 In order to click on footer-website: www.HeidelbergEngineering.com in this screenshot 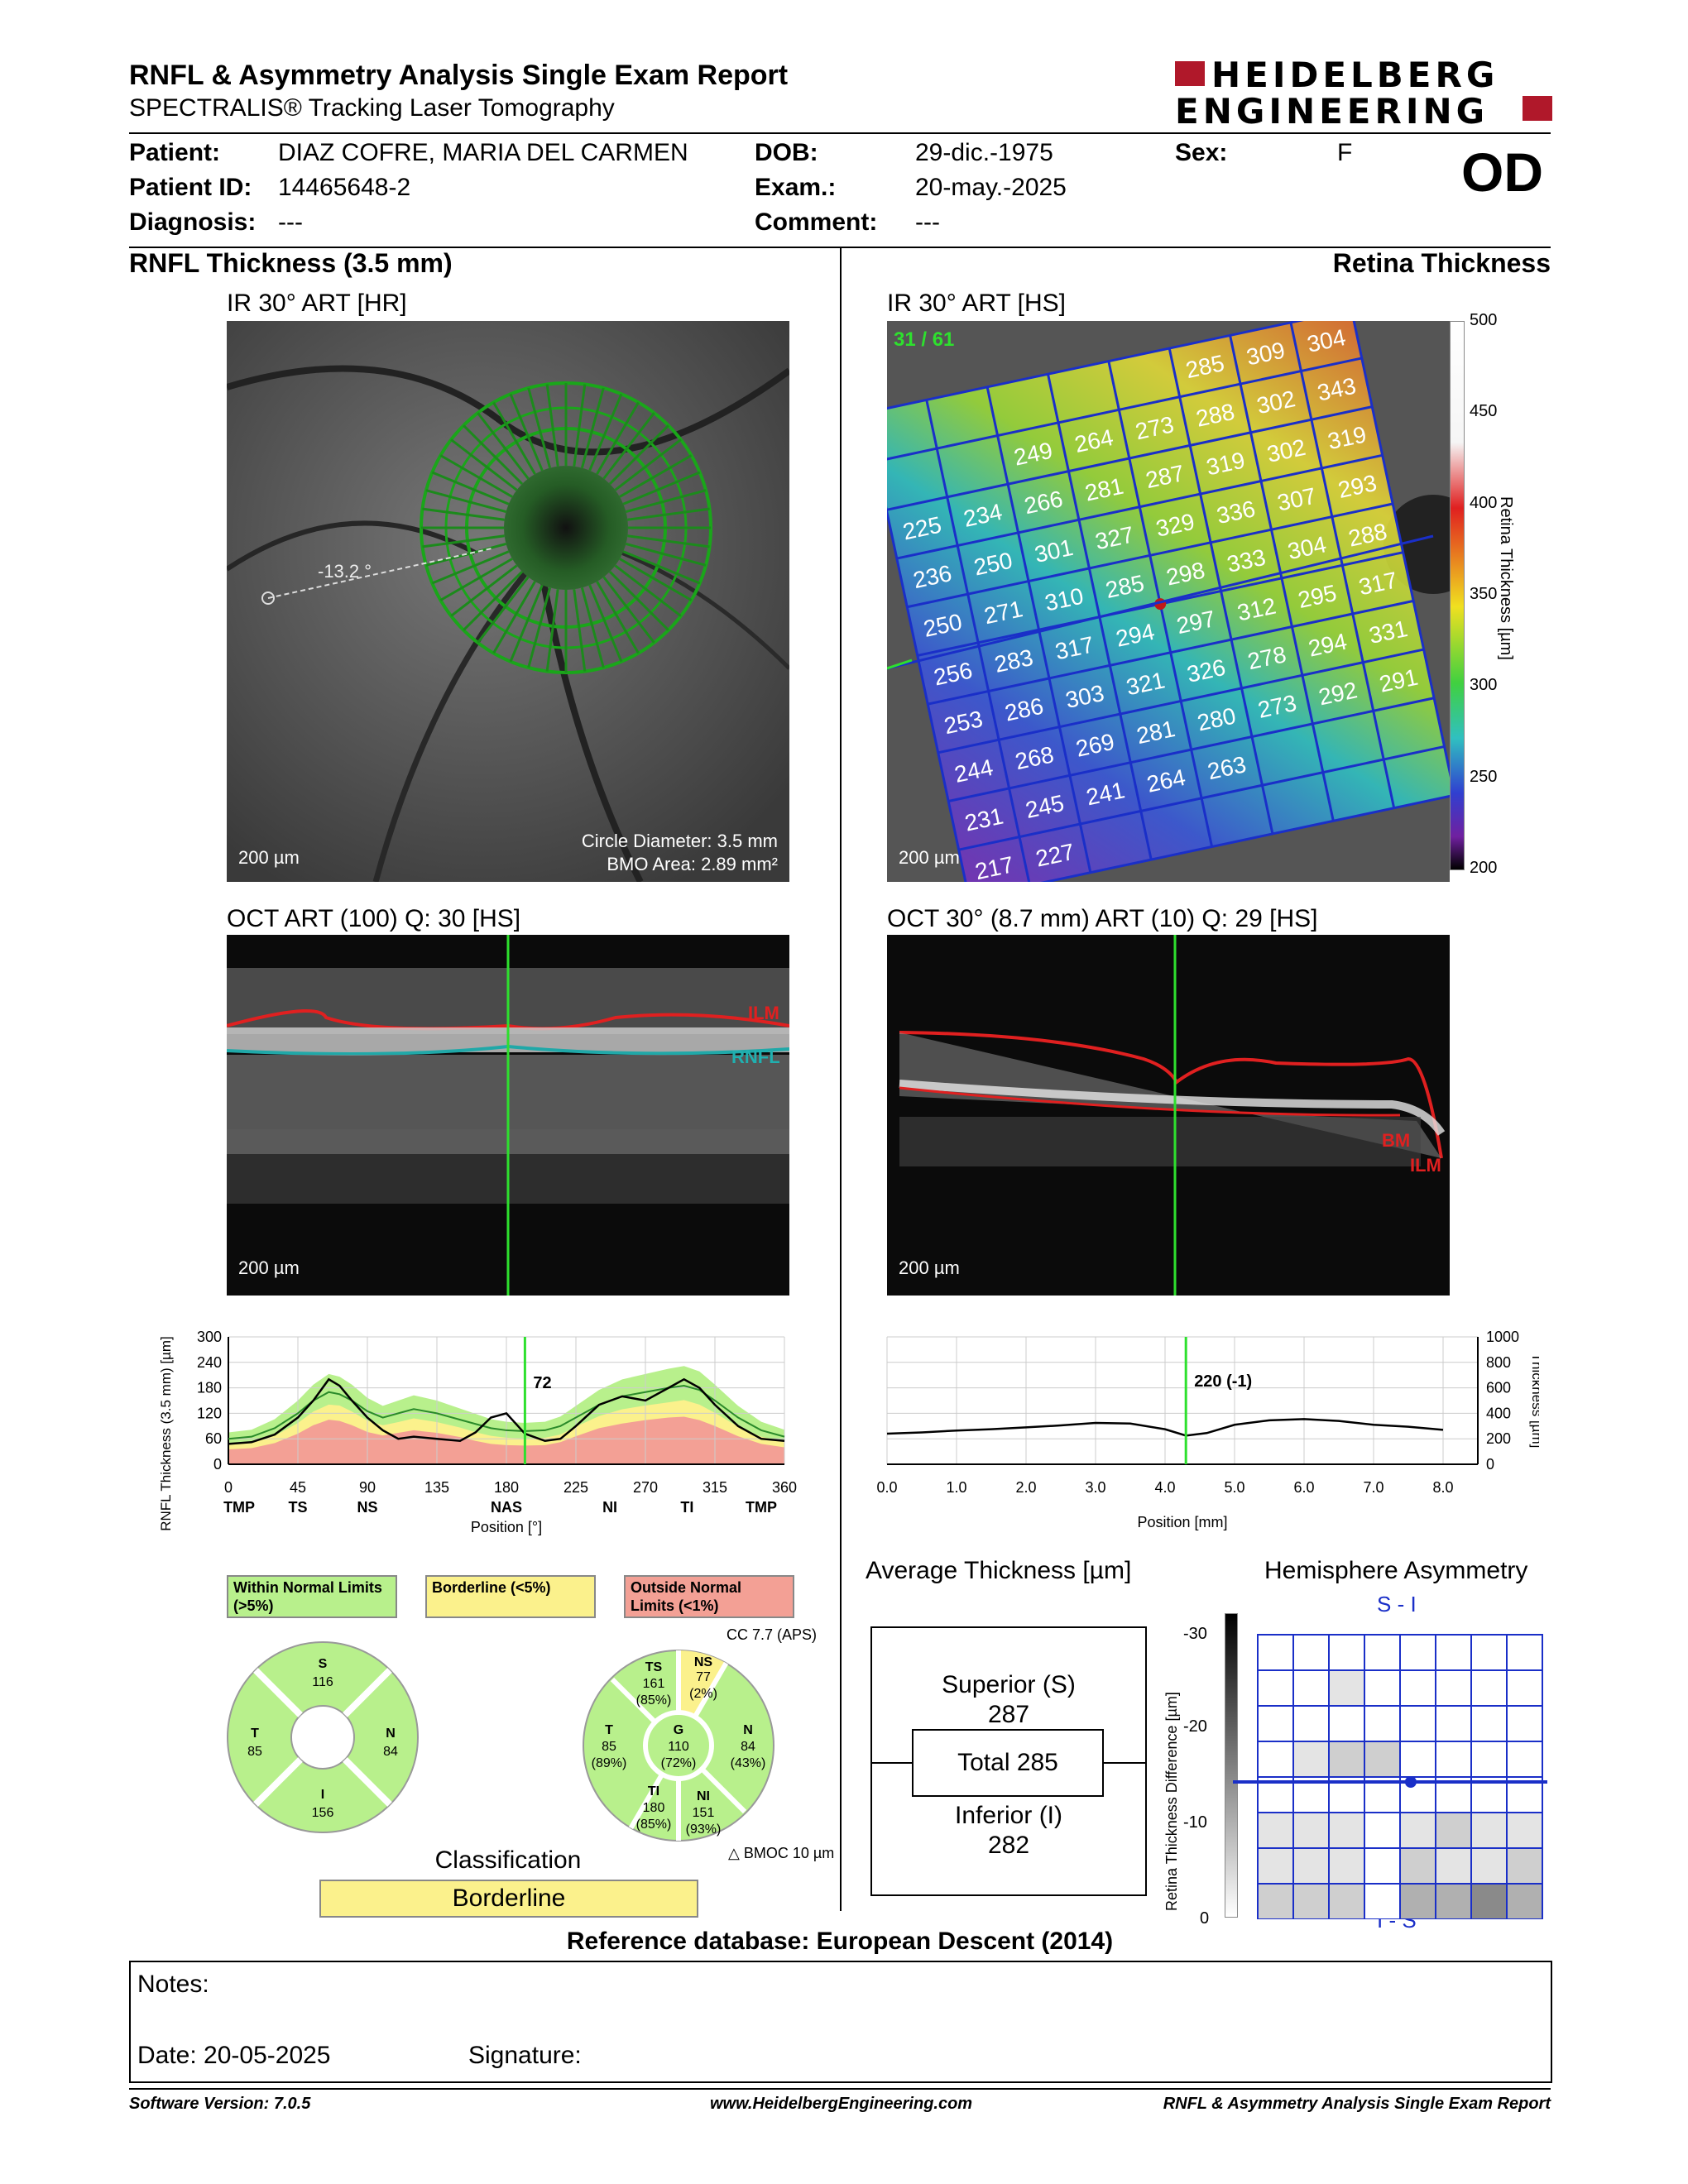, I will do `click(841, 2104)`.